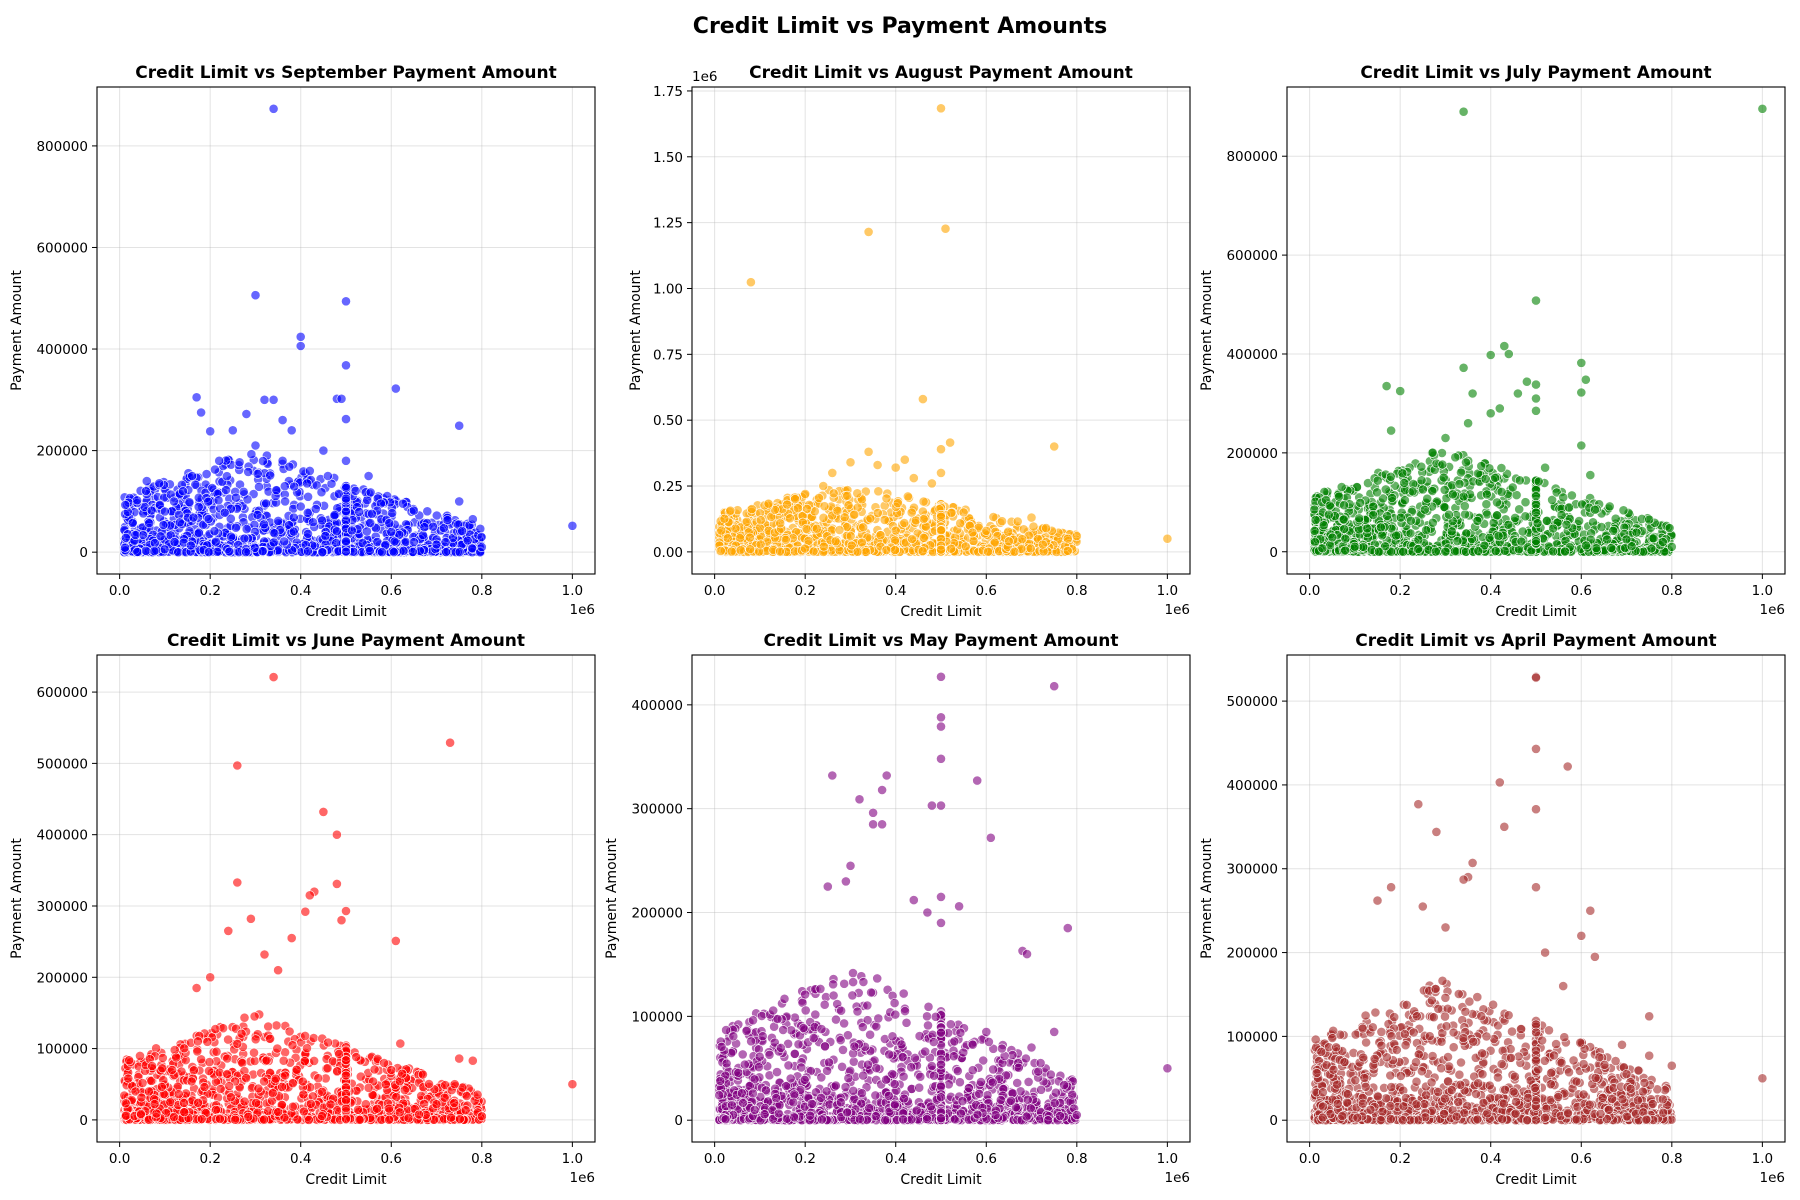  What do you see at coordinates (1399, 591) in the screenshot?
I see `x-tick-label: 0.2` at bounding box center [1399, 591].